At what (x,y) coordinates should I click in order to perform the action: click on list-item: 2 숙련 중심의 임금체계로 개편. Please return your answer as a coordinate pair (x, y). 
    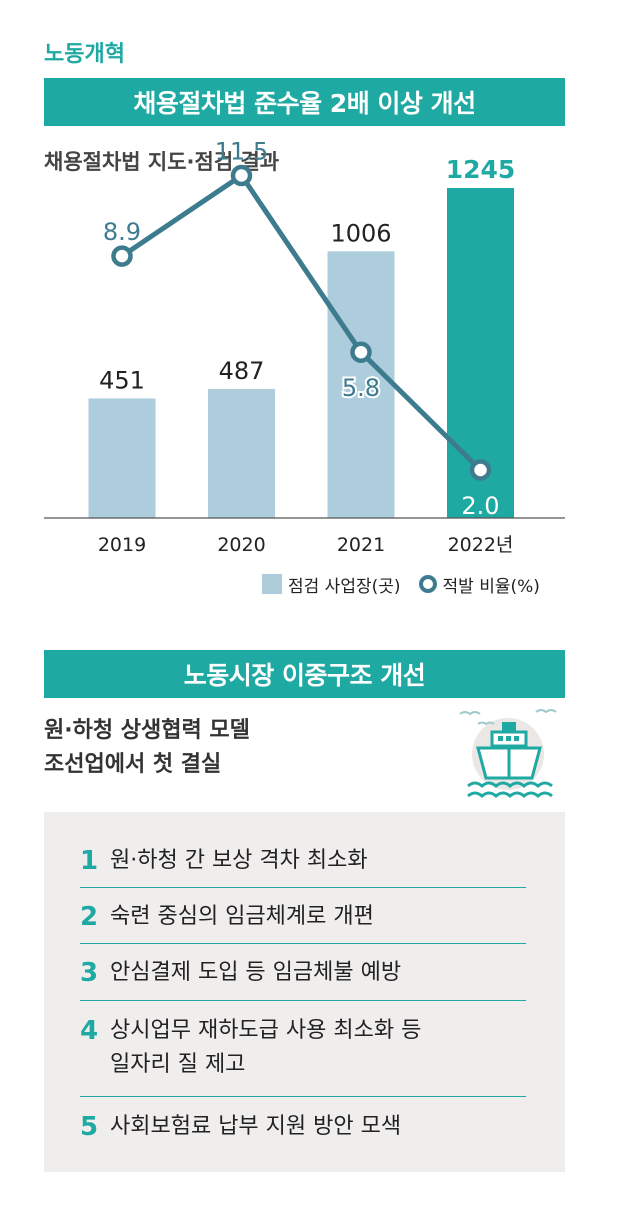
    Looking at the image, I should click on (303, 917).